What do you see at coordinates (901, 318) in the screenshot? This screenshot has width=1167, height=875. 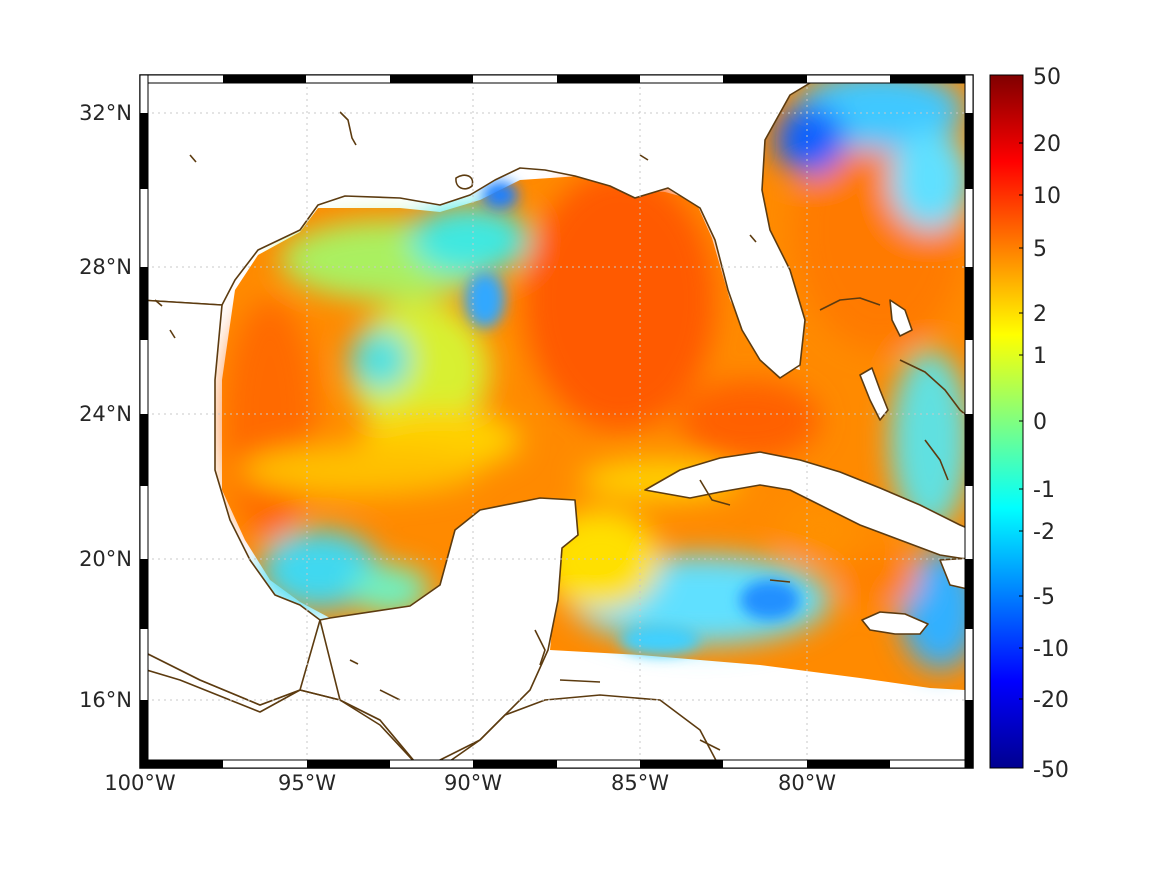 I see `bahamas-abaco` at bounding box center [901, 318].